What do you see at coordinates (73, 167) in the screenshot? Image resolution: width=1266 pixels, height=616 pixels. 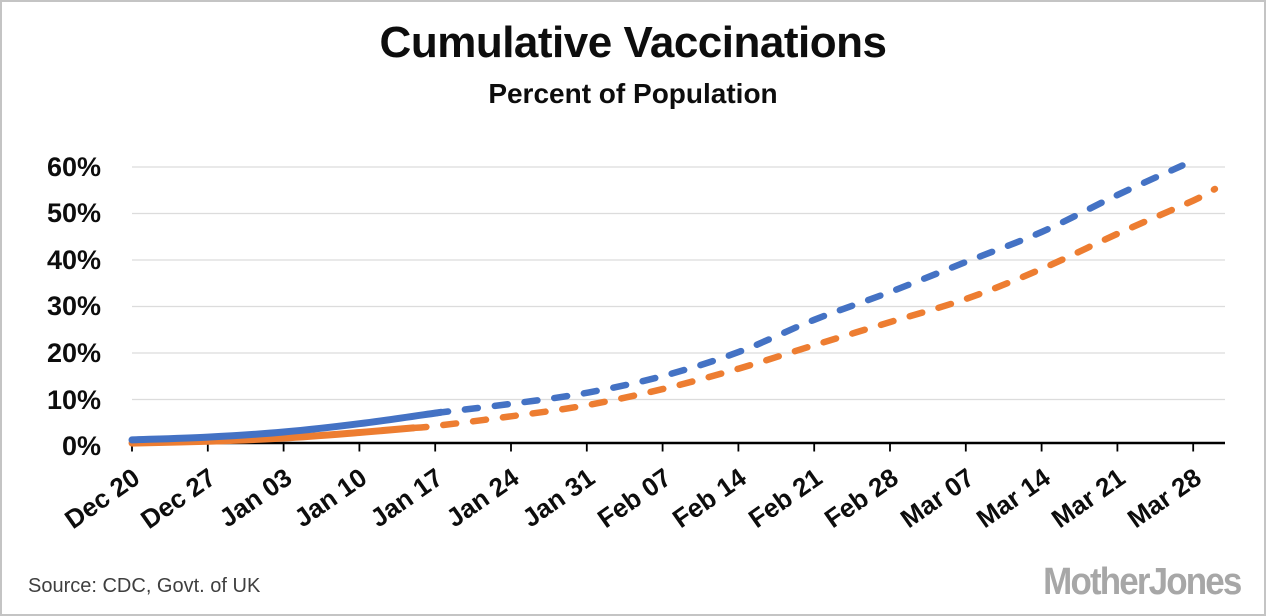 I see `y-tick-label-60: 60%` at bounding box center [73, 167].